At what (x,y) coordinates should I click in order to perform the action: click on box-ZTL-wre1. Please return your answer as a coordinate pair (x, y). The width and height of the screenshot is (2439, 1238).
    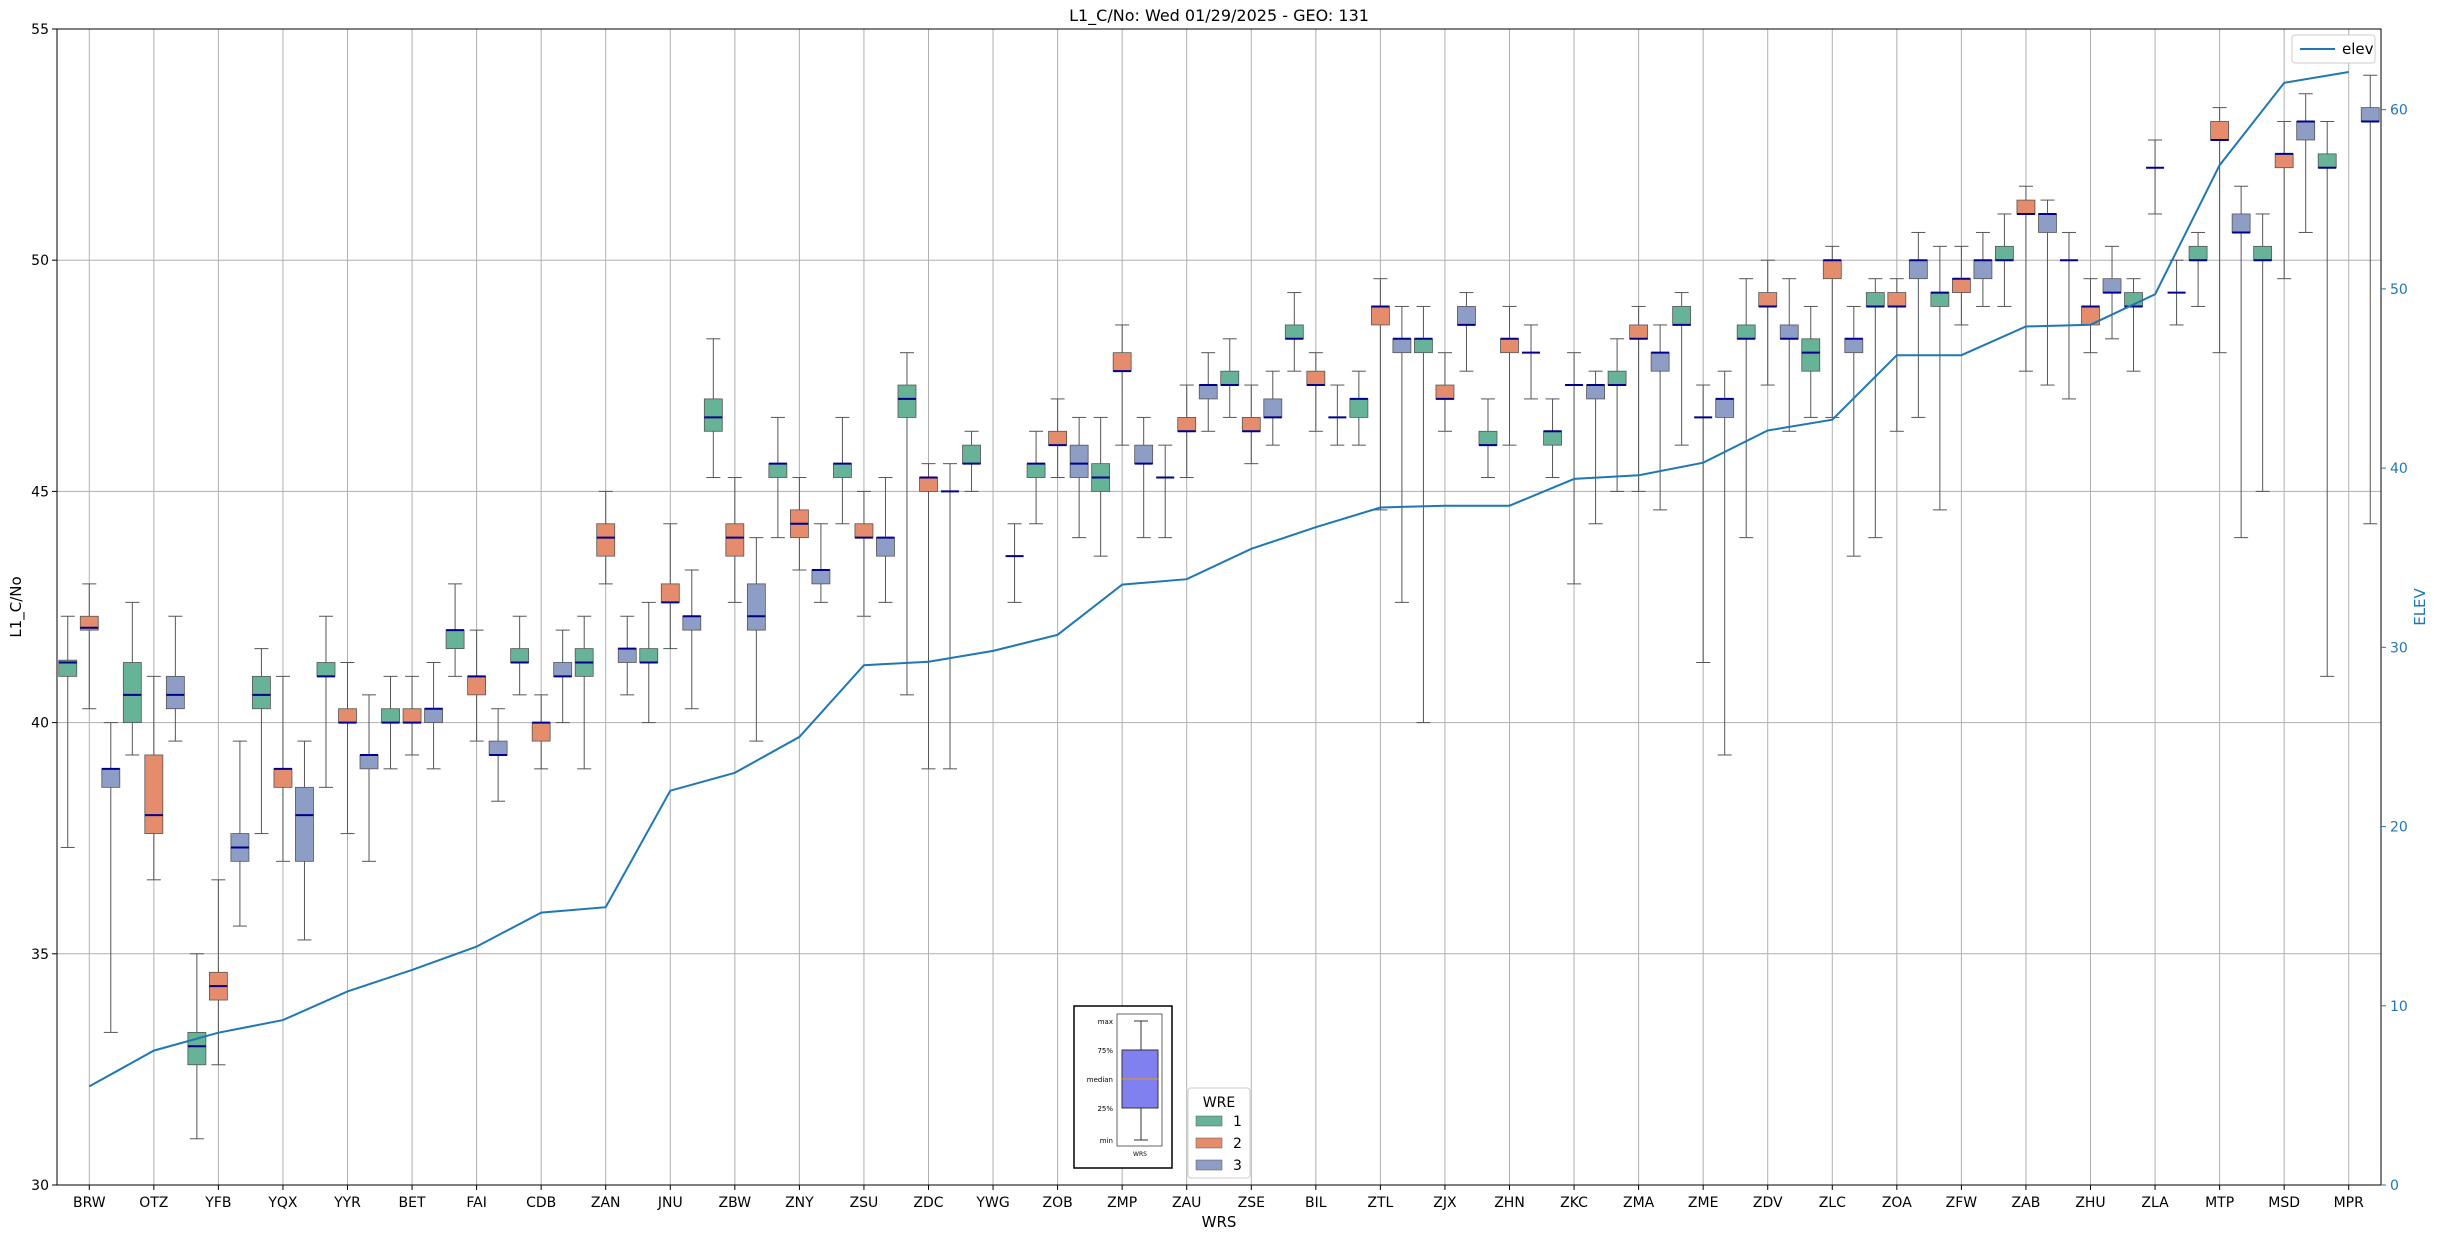
    Looking at the image, I should click on (1359, 408).